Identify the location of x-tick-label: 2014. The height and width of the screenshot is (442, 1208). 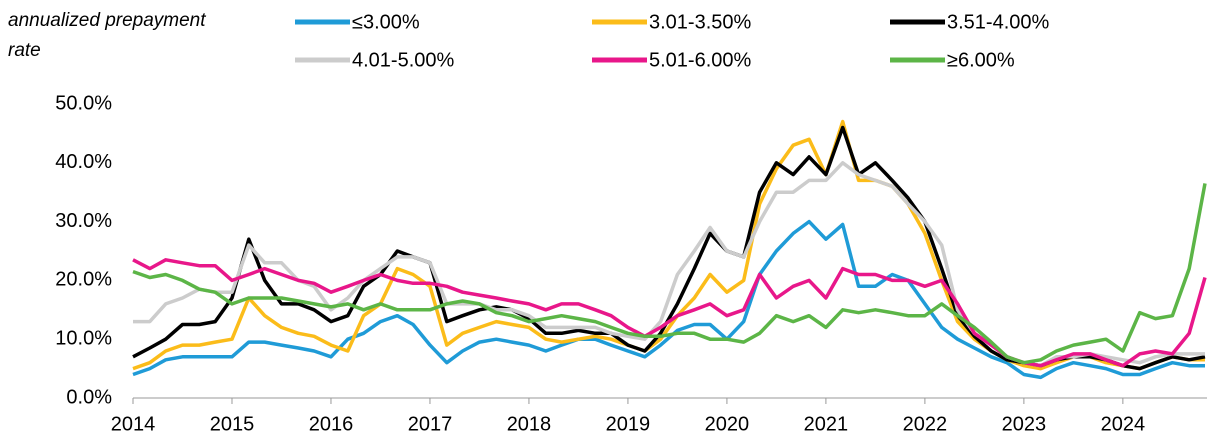
(133, 424).